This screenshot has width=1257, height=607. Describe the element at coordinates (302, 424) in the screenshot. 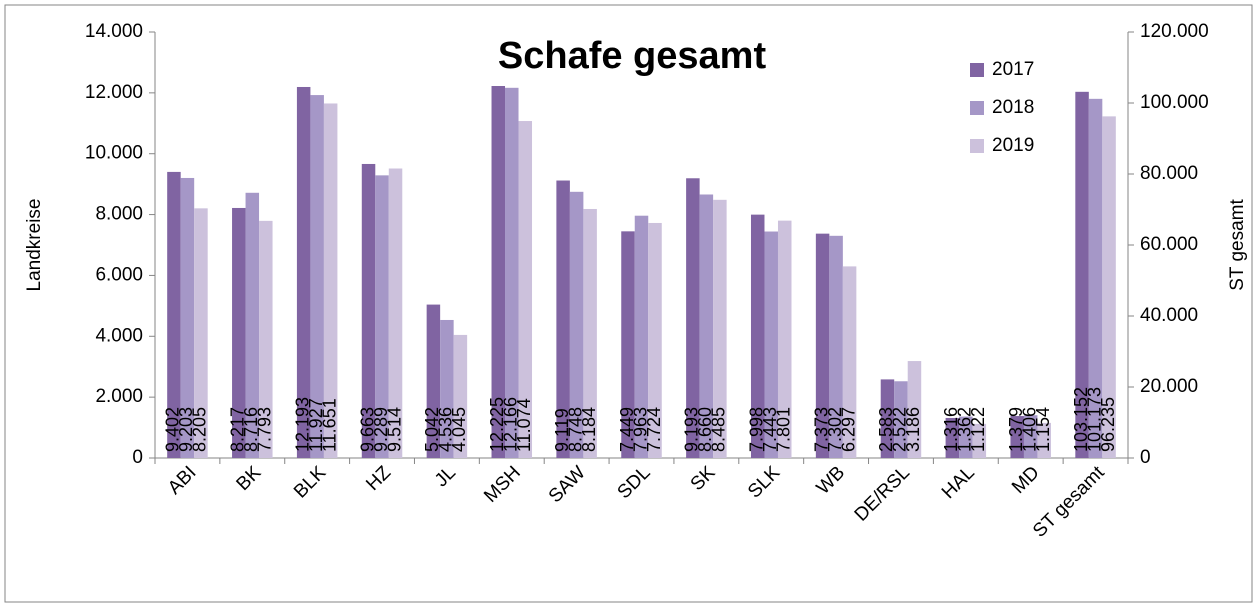

I see `value-label: 12.193` at that location.